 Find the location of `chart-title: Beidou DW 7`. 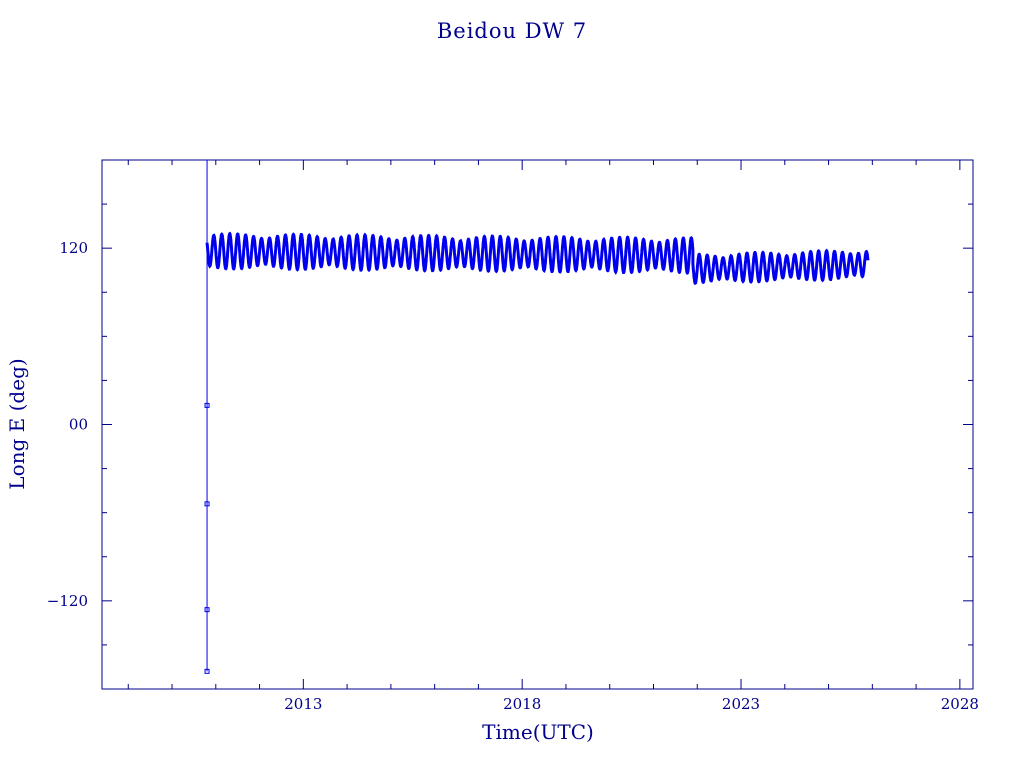

chart-title: Beidou DW 7 is located at coordinates (512, 31).